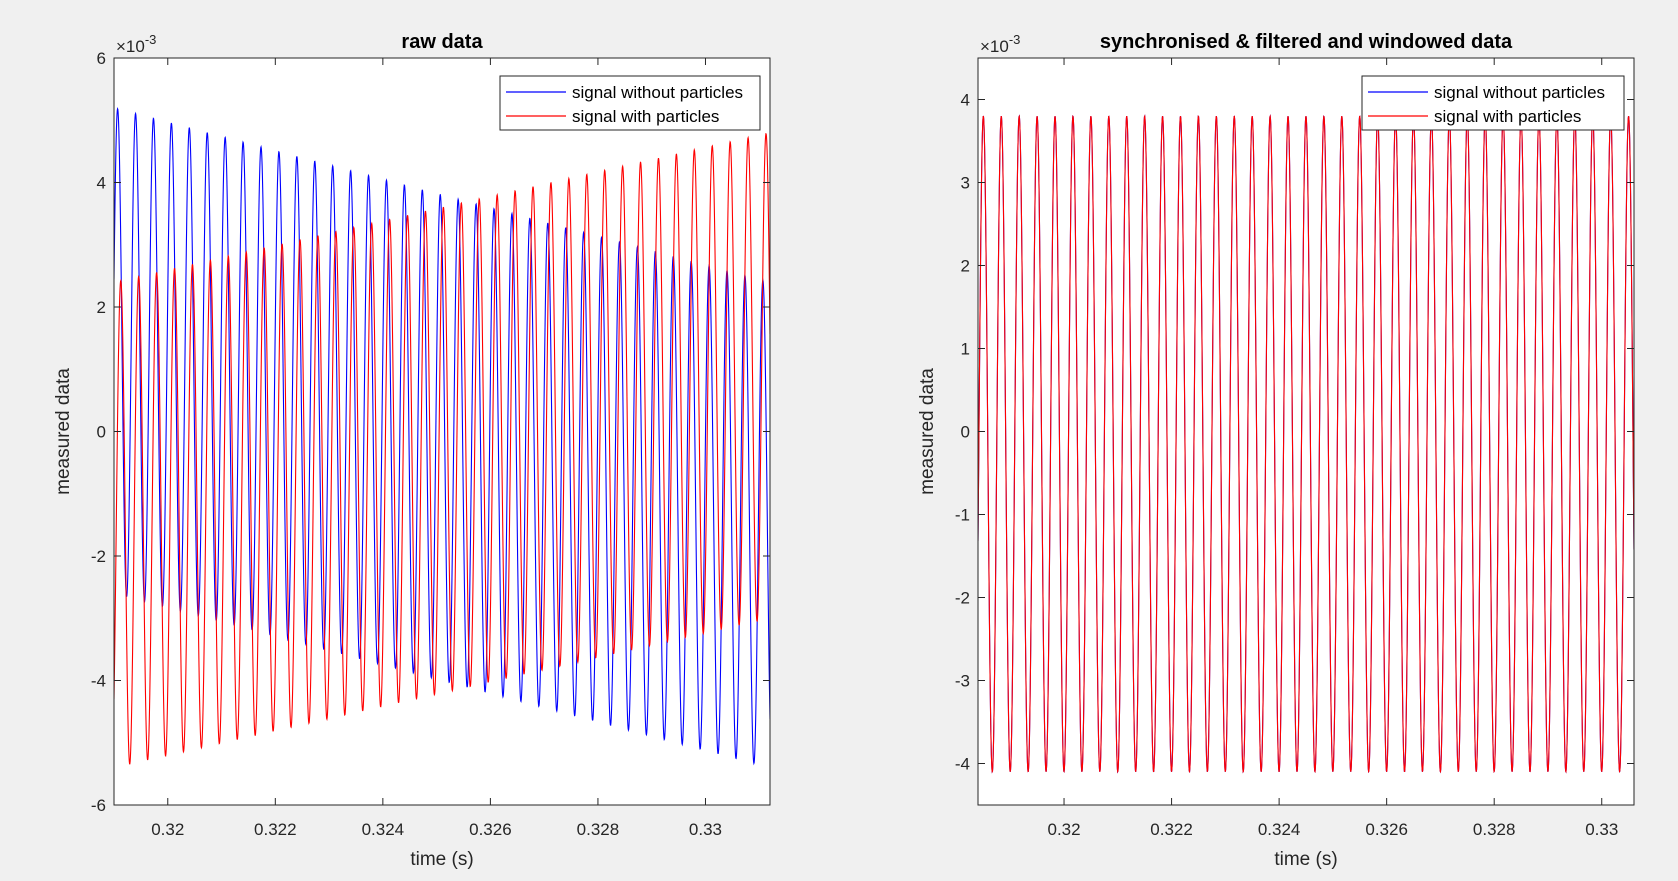  Describe the element at coordinates (962, 681) in the screenshot. I see `y-tick-label: -3` at that location.